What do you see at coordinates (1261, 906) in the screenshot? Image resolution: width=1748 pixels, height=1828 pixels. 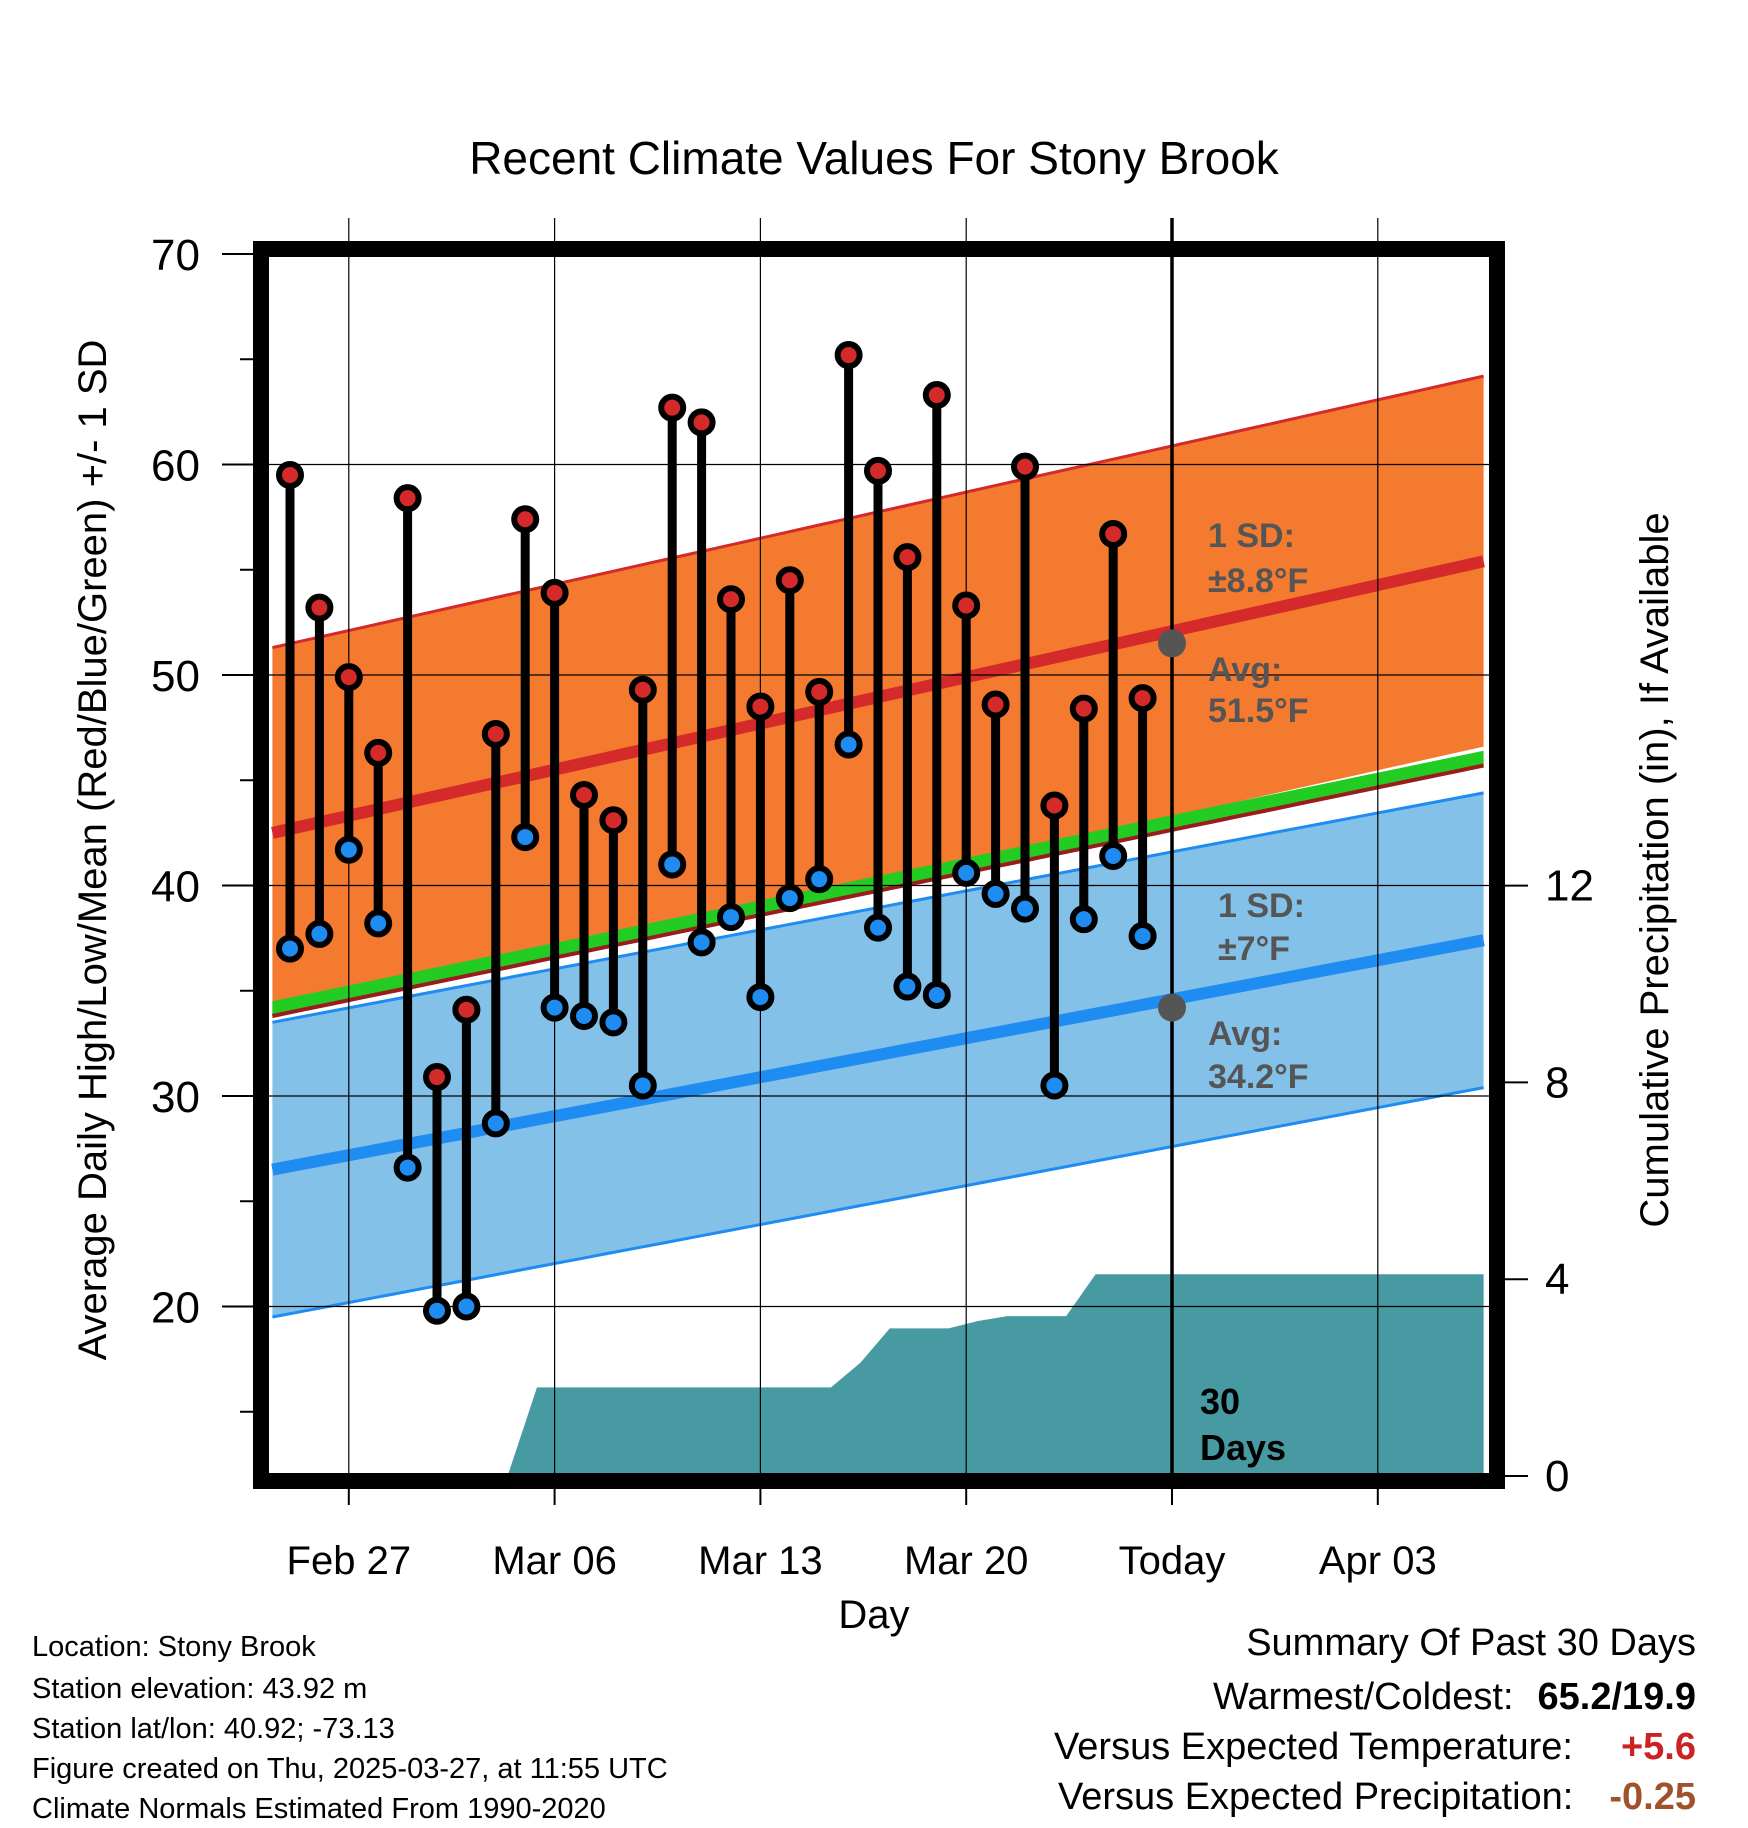 I see `low-sd-label: 1 SD:` at bounding box center [1261, 906].